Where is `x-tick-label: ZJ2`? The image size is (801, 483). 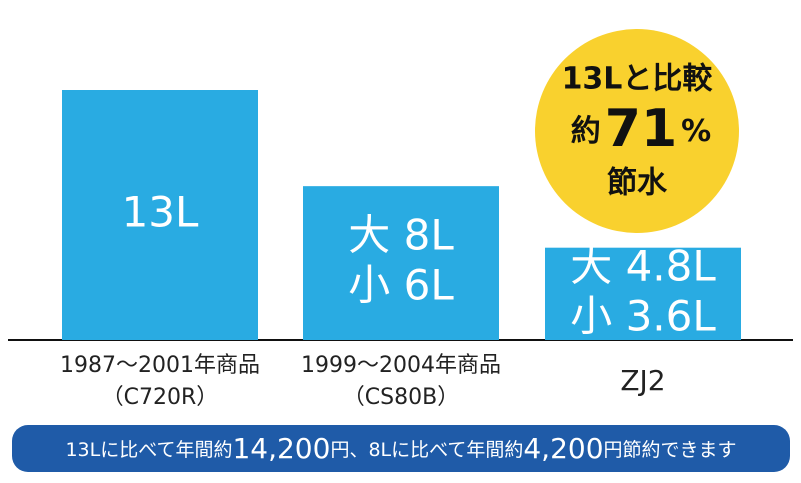 x-tick-label: ZJ2 is located at coordinates (642, 380).